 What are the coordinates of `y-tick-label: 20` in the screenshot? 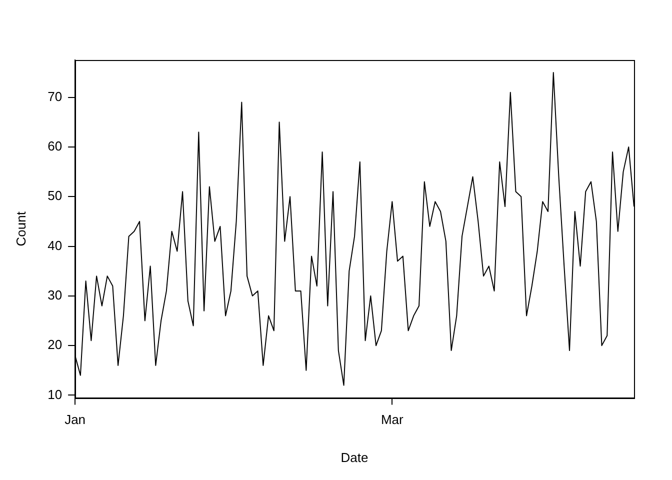 It's located at (55, 344).